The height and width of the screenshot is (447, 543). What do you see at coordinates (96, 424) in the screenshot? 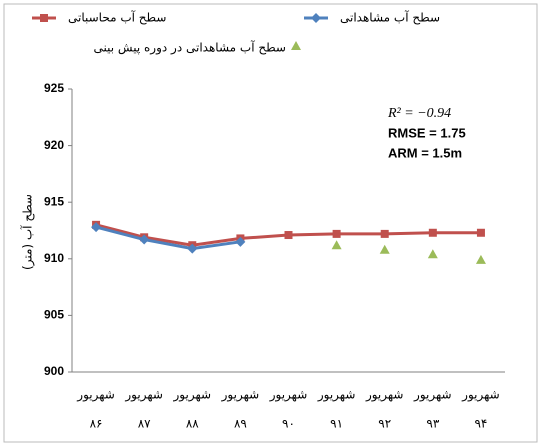
I see `x-tick-label: ۸۶` at bounding box center [96, 424].